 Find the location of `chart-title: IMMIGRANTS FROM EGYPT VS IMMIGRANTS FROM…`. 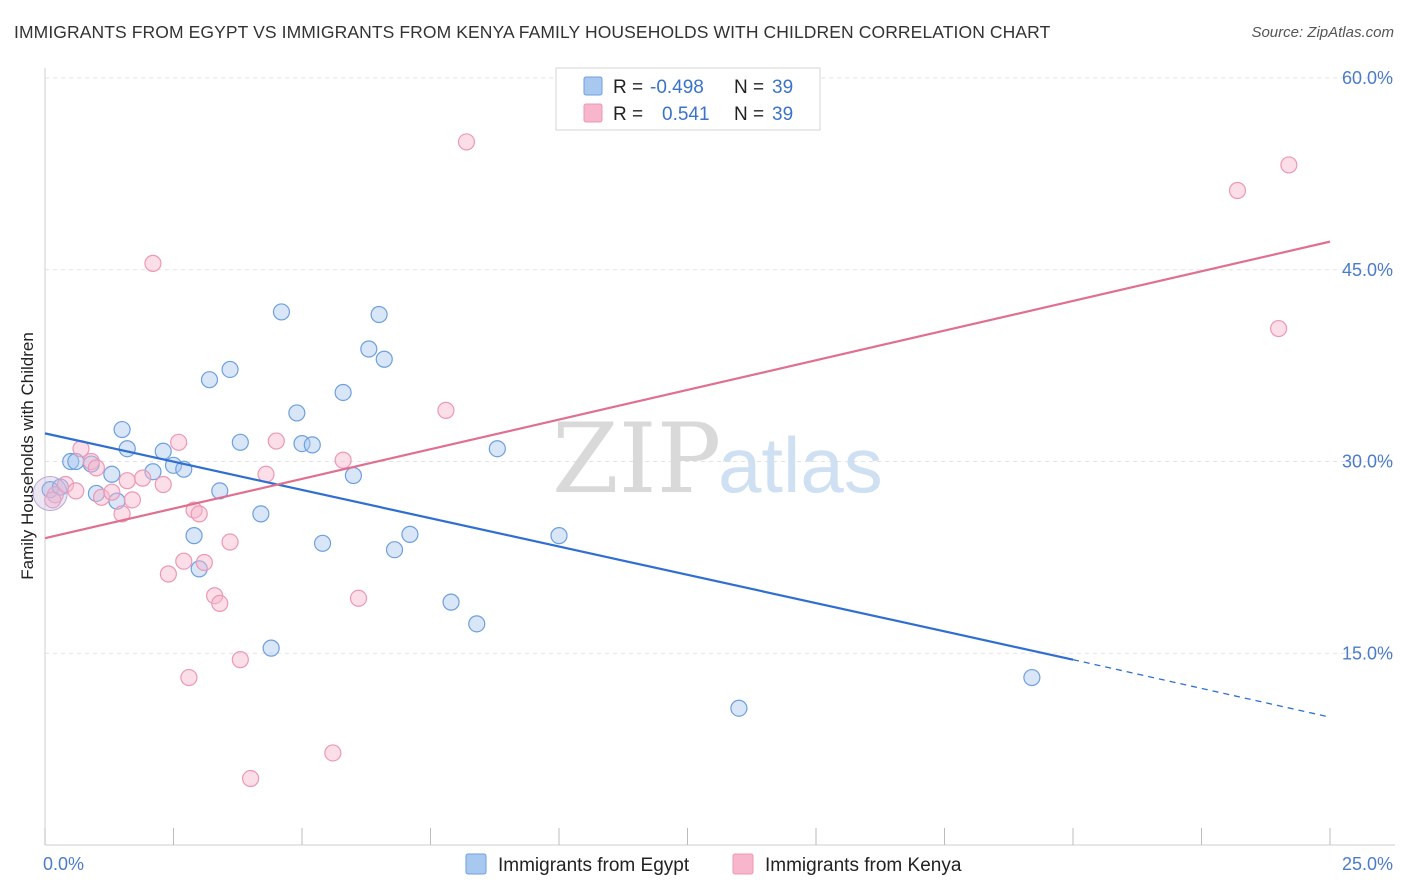

chart-title: IMMIGRANTS FROM EGYPT VS IMMIGRANTS FROM… is located at coordinates (532, 32).